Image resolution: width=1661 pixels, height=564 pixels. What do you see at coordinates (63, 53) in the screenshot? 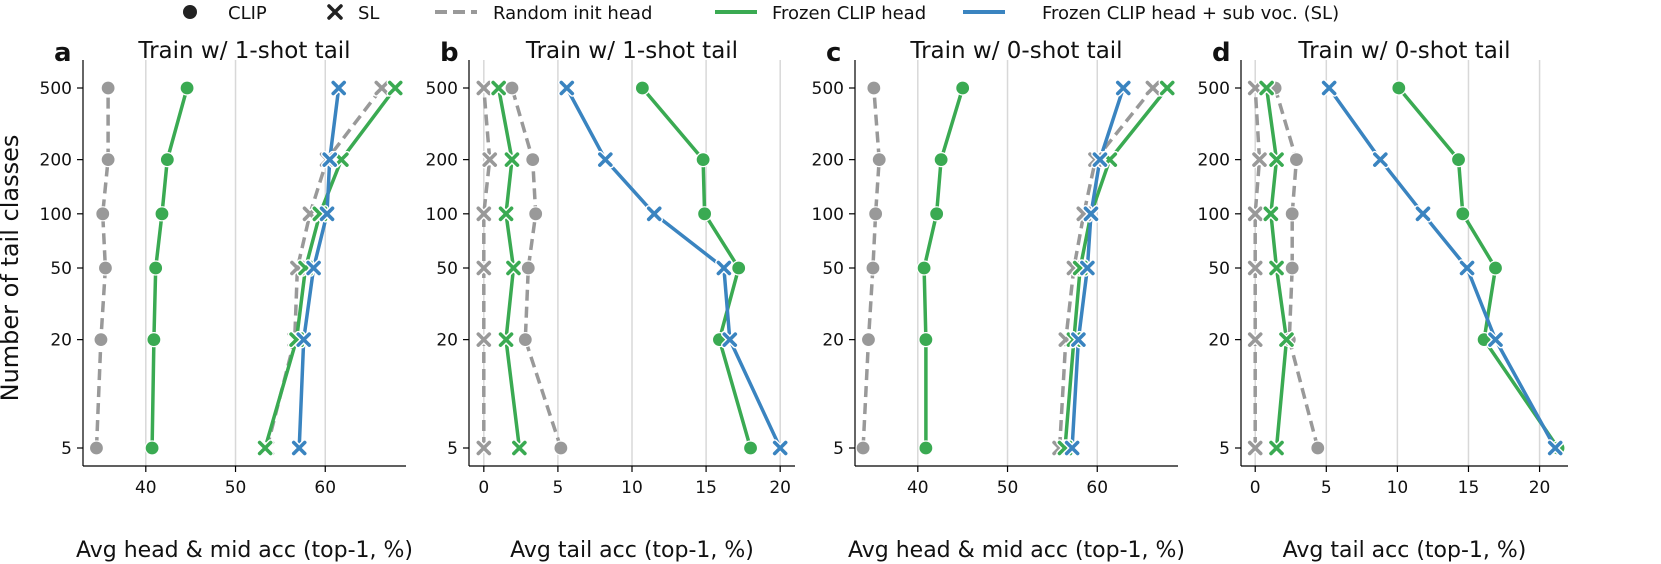
I see `panel-letter: a` at bounding box center [63, 53].